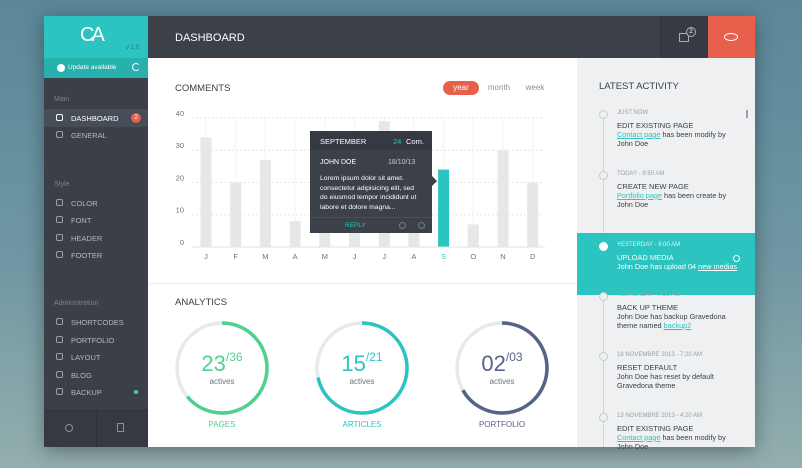 This screenshot has height=468, width=802. What do you see at coordinates (535, 87) in the screenshot?
I see `tab: week` at bounding box center [535, 87].